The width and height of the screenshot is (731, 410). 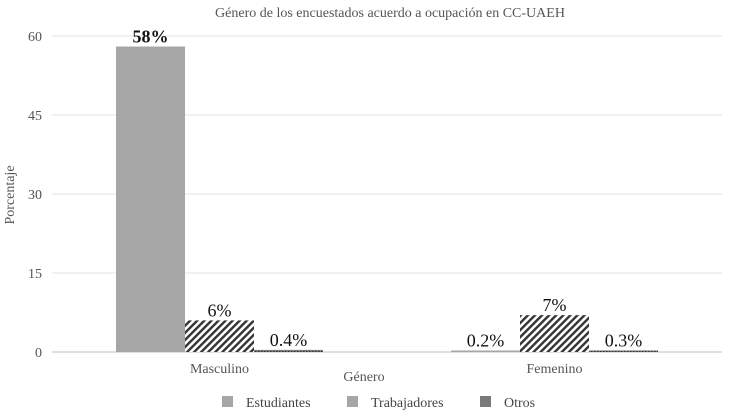 I want to click on legend-label-trabajadores: Trabajadores, so click(x=407, y=403).